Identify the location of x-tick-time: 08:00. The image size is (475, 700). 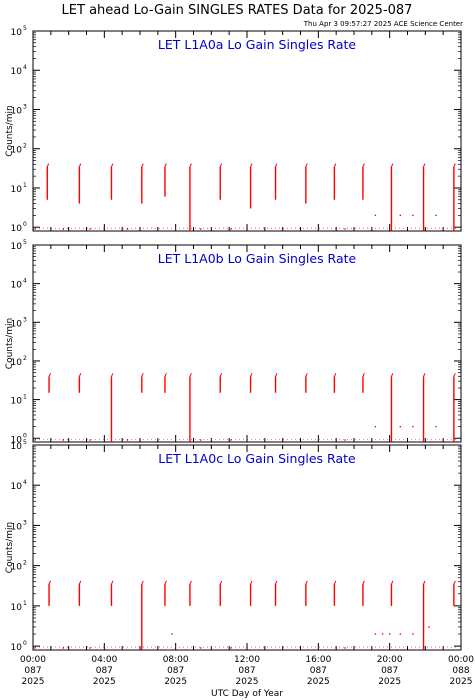
(176, 660).